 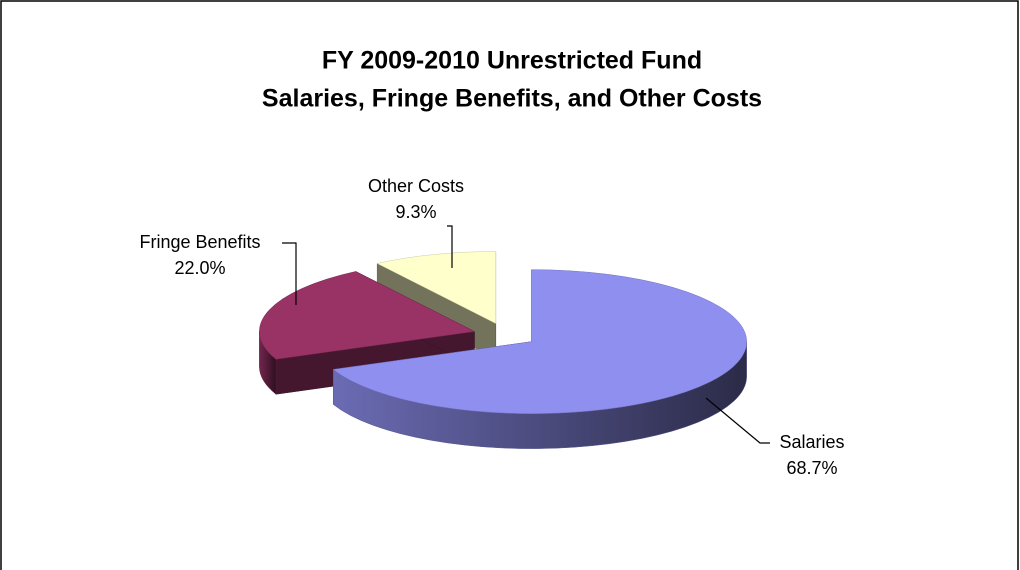 I want to click on slice-value: 68.7%, so click(x=811, y=468).